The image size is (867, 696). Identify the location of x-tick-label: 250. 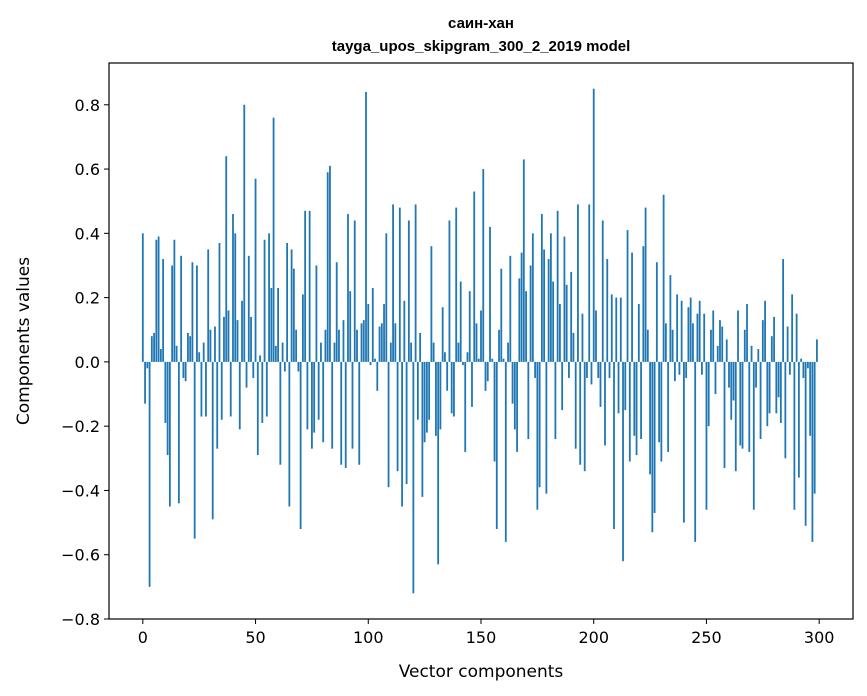
(706, 637).